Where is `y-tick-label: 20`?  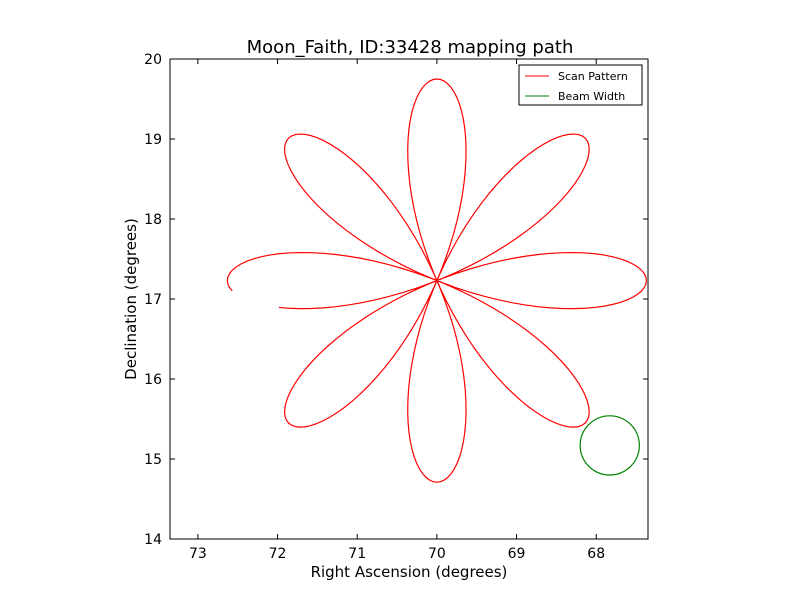
y-tick-label: 20 is located at coordinates (153, 60).